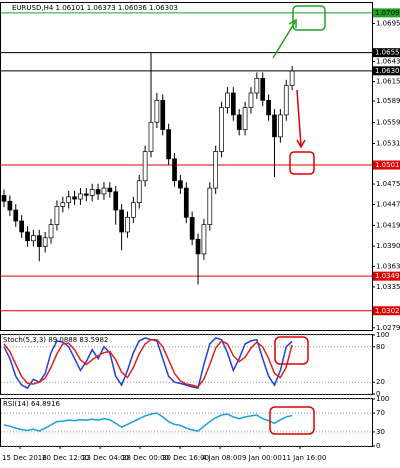 This screenshot has width=400, height=468. Describe the element at coordinates (380, 347) in the screenshot. I see `y-tick-label: 80` at that location.